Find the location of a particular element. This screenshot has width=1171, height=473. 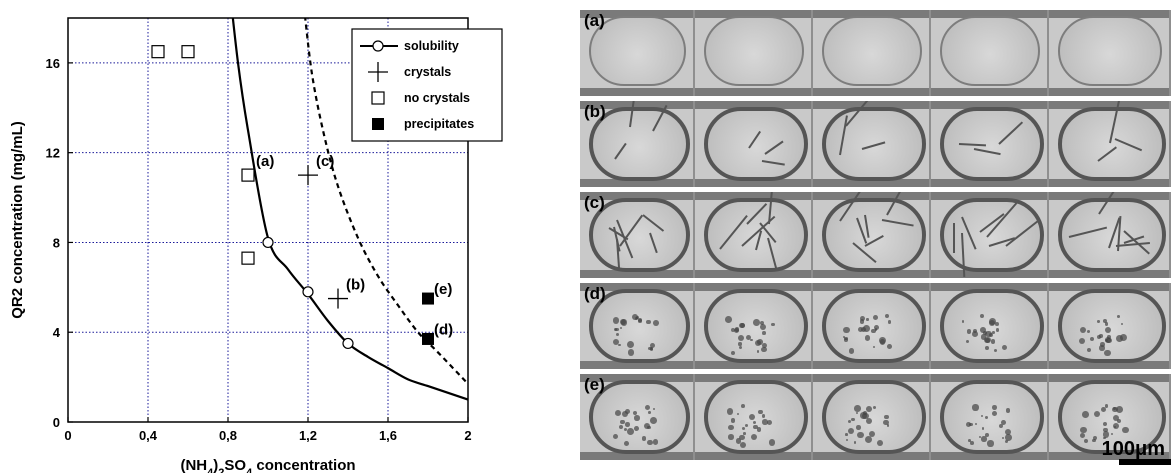

precipitates-point is located at coordinates (428, 298).